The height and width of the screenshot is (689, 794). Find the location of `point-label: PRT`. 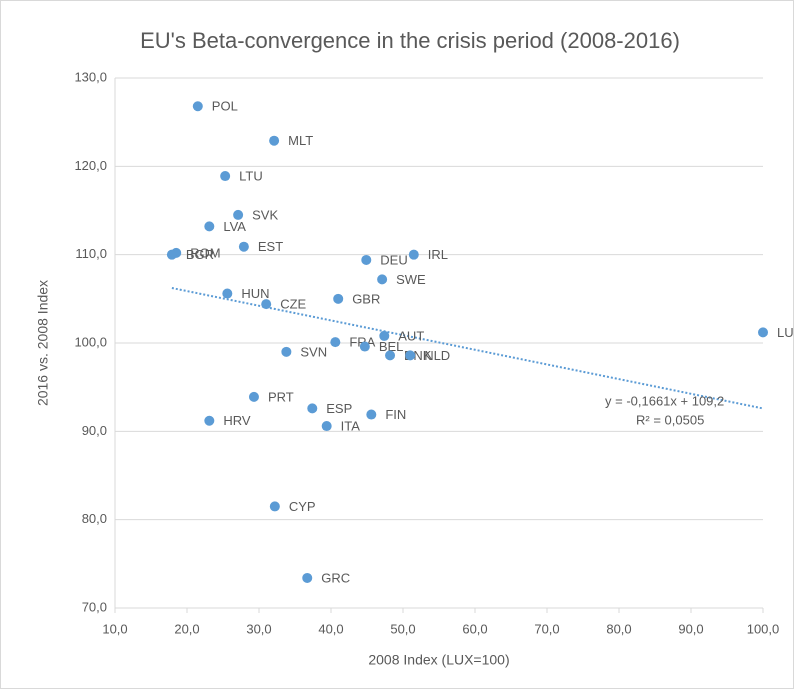

point-label: PRT is located at coordinates (281, 396).